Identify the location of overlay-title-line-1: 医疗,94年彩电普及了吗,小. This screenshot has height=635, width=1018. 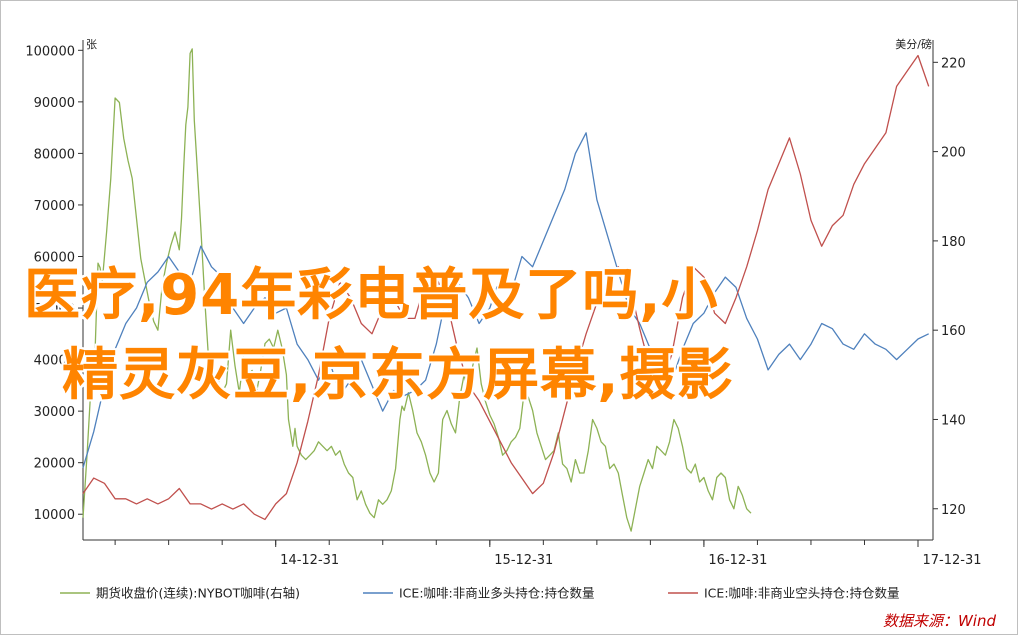
(371, 295).